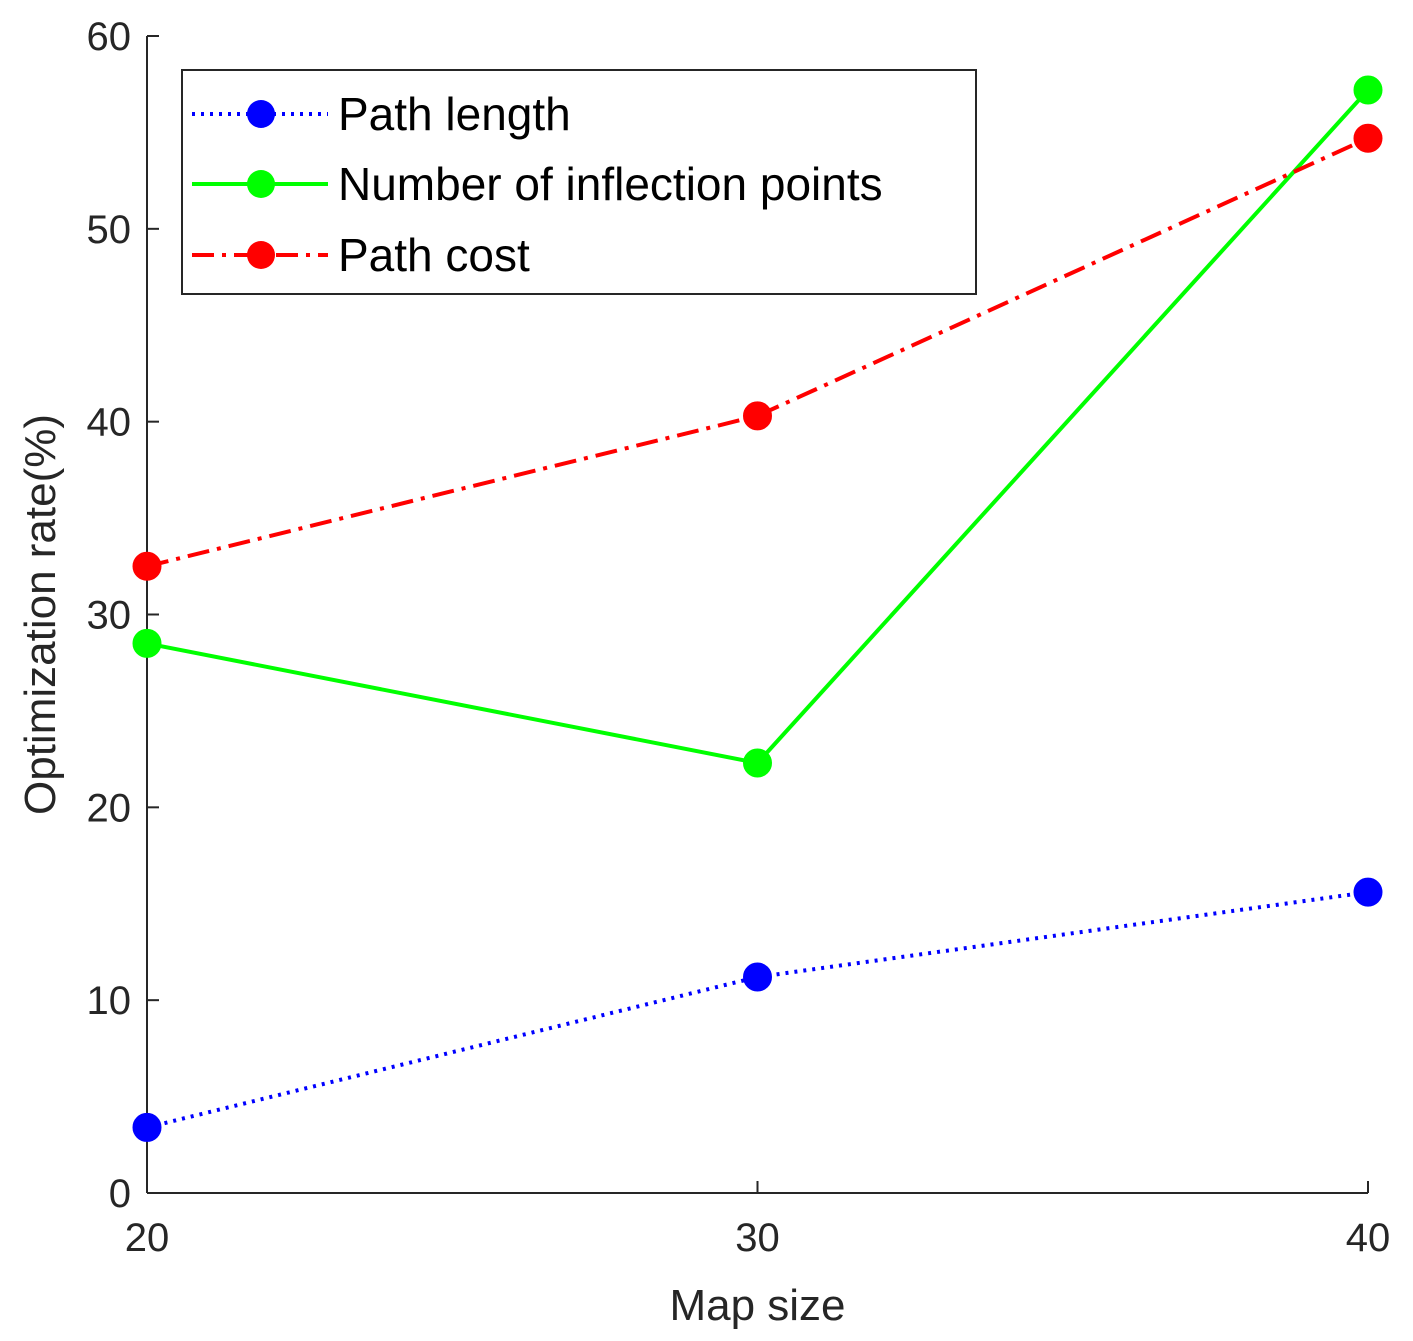 The height and width of the screenshot is (1341, 1413). I want to click on x-tick-label: 20, so click(147, 1238).